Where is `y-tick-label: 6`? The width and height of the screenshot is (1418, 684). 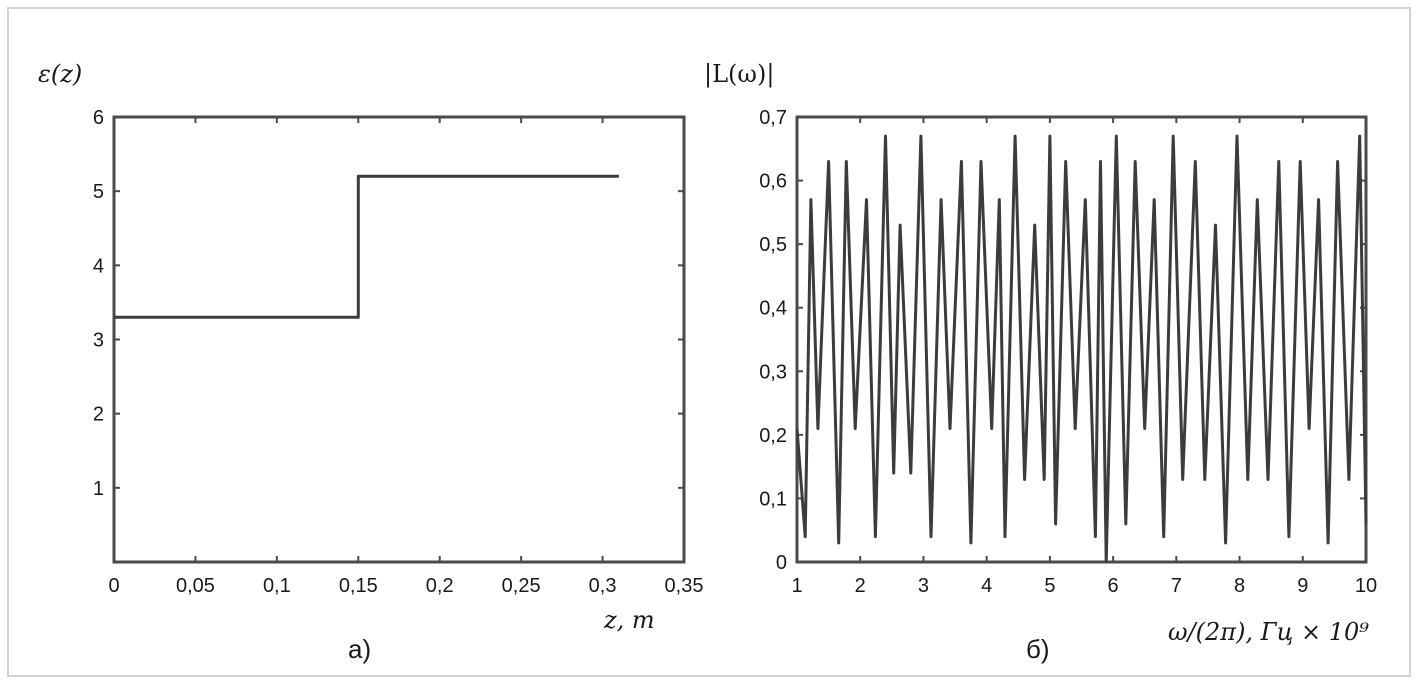
y-tick-label: 6 is located at coordinates (98, 118).